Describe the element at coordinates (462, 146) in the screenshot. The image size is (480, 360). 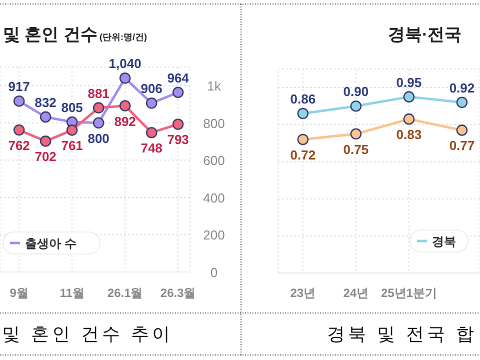
I see `data-label: 0.77` at that location.